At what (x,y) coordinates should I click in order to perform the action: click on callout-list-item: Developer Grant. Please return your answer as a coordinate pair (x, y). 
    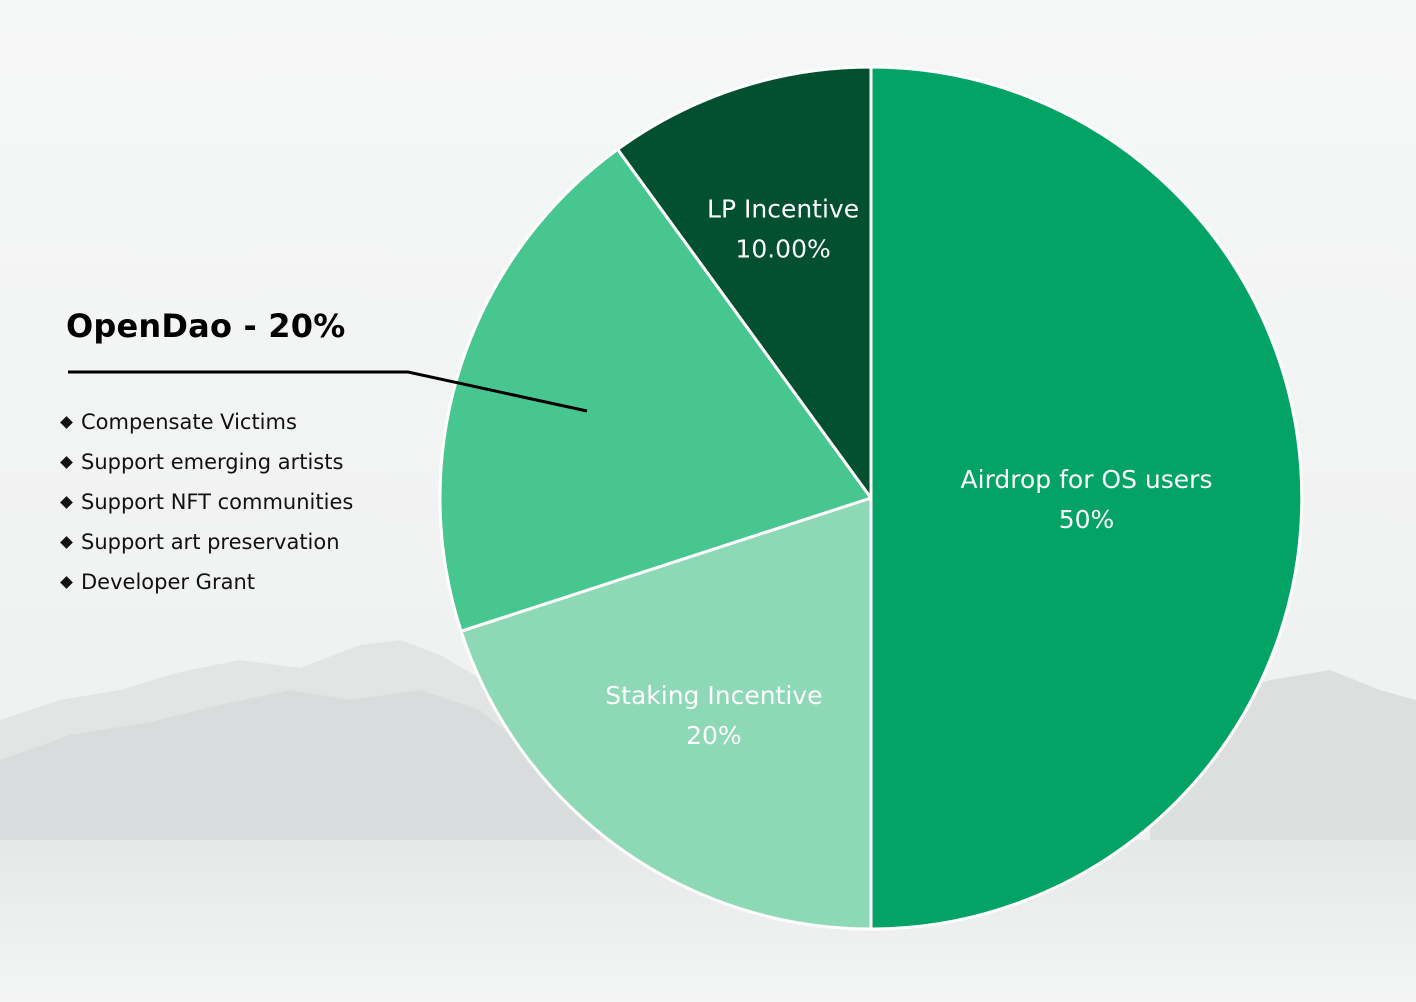
    Looking at the image, I should click on (206, 582).